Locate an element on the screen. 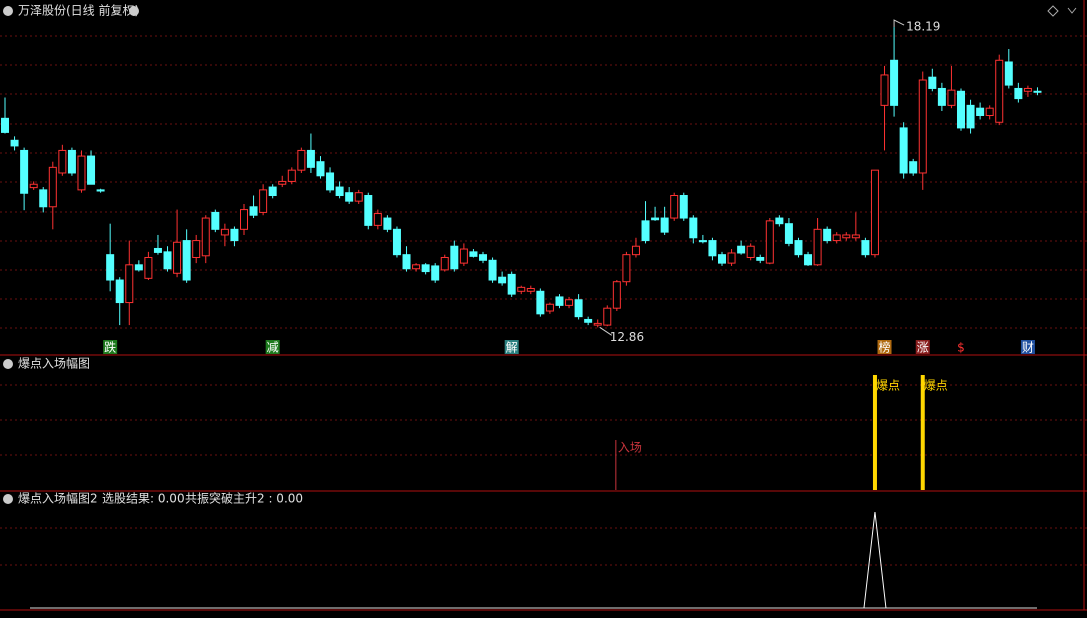 The height and width of the screenshot is (618, 1087). tag-label: $ is located at coordinates (961, 348).